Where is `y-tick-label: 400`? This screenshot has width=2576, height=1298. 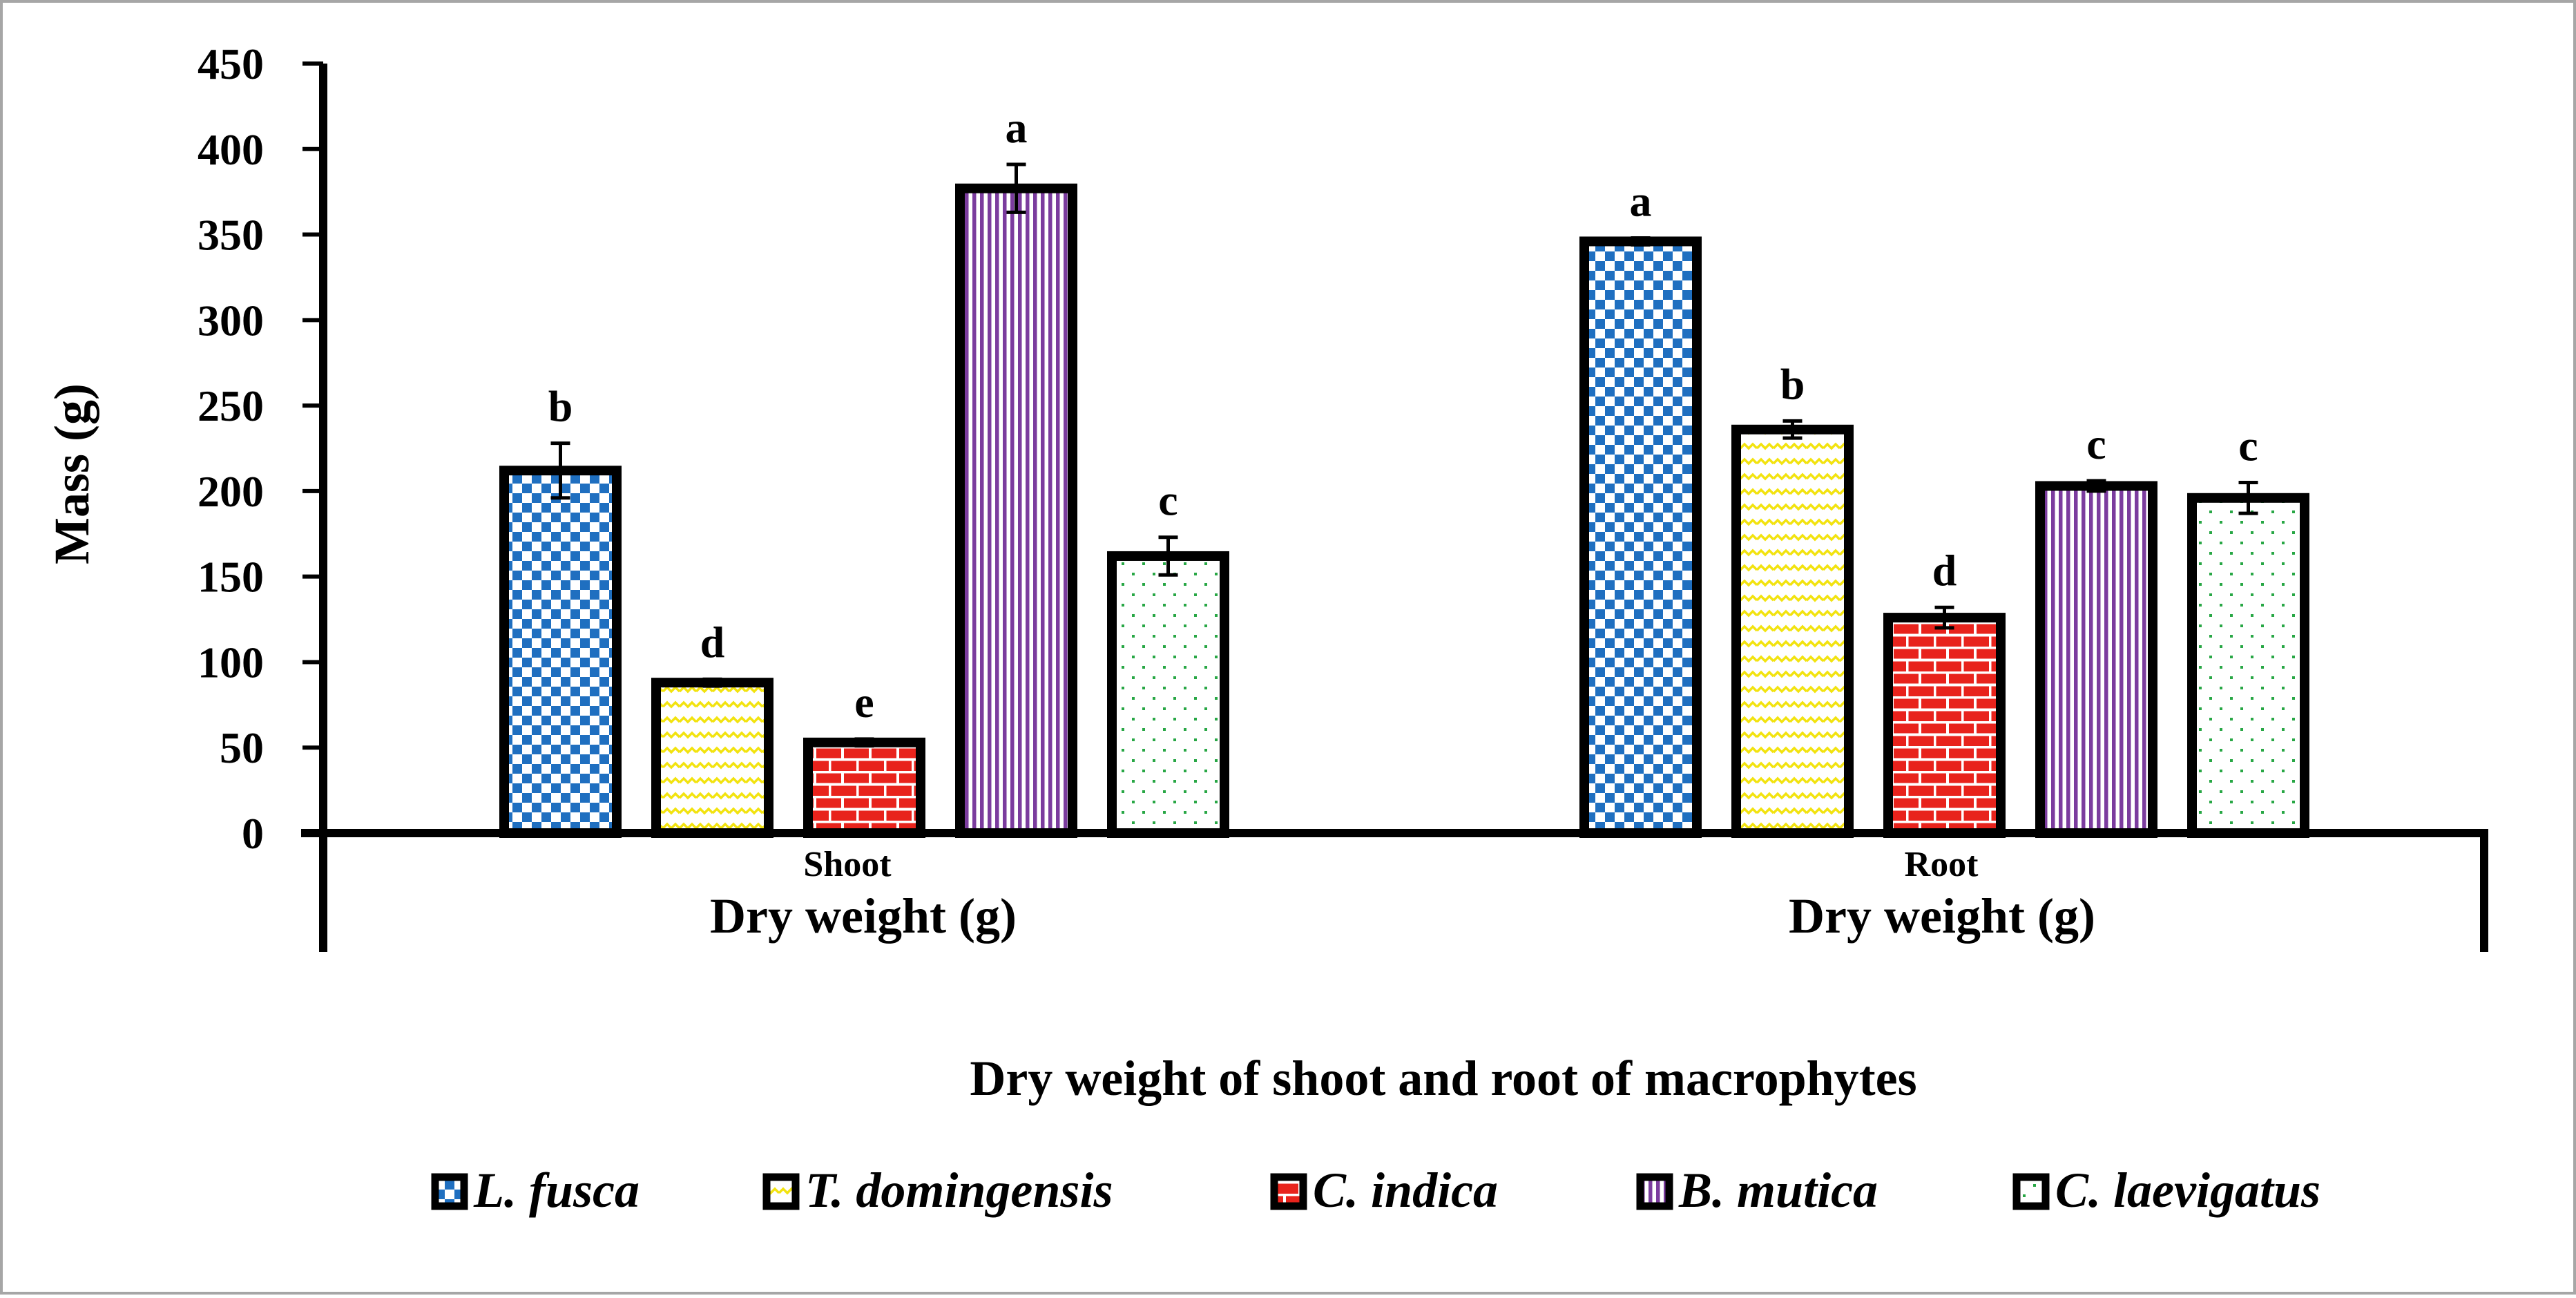 y-tick-label: 400 is located at coordinates (231, 149).